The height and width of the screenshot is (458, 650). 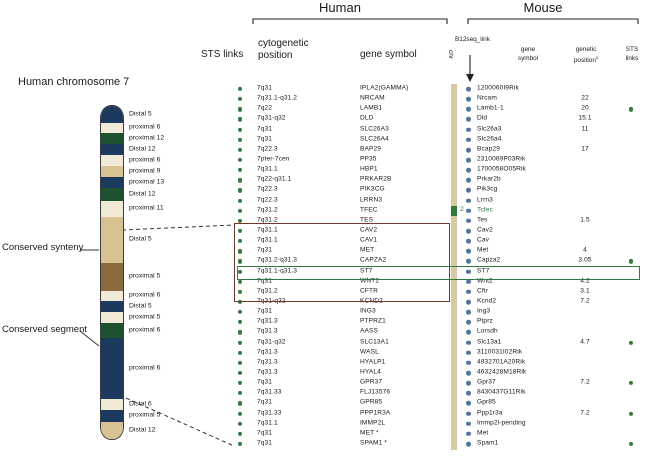 What do you see at coordinates (482, 220) in the screenshot?
I see `mouse-gene-symbol-cell: Tes` at bounding box center [482, 220].